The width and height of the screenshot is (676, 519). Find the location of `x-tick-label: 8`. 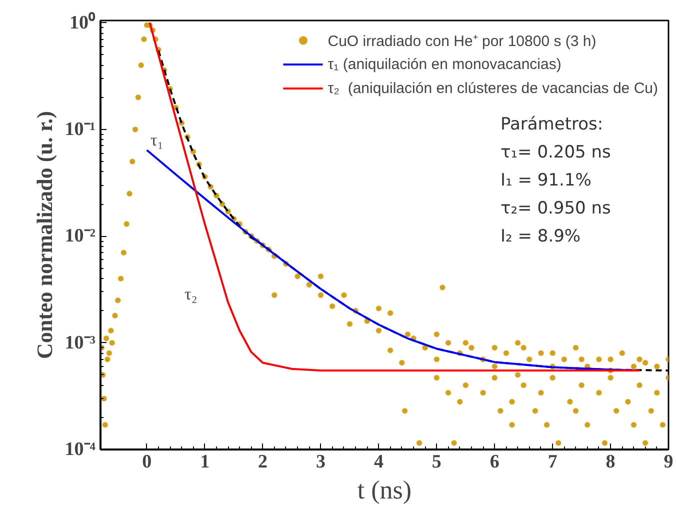

x-tick-label: 8 is located at coordinates (611, 462).